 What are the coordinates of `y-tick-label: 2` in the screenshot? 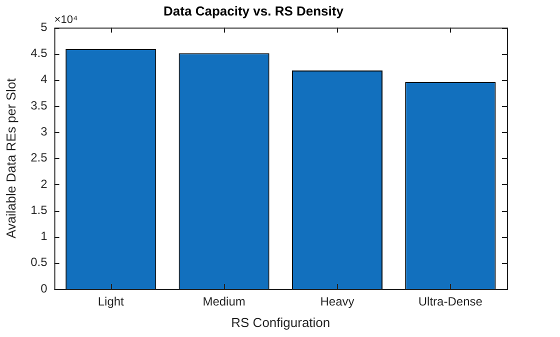 It's located at (44, 183).